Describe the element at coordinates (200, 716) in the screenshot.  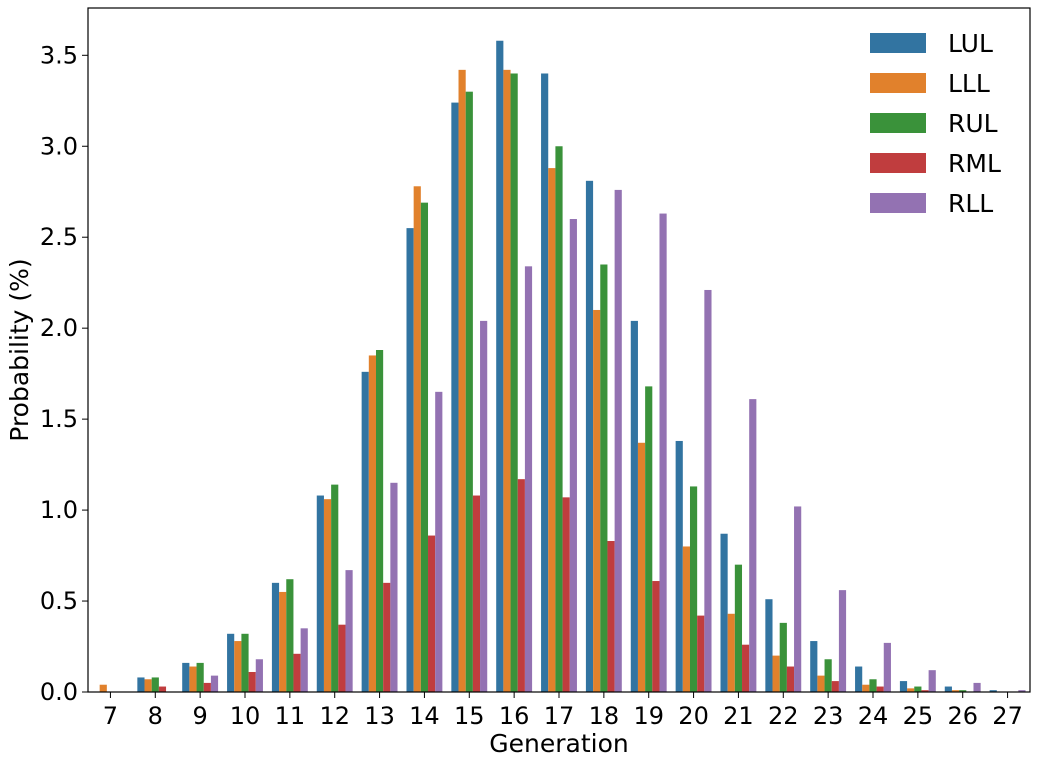
I see `x-tick-label: 9` at that location.